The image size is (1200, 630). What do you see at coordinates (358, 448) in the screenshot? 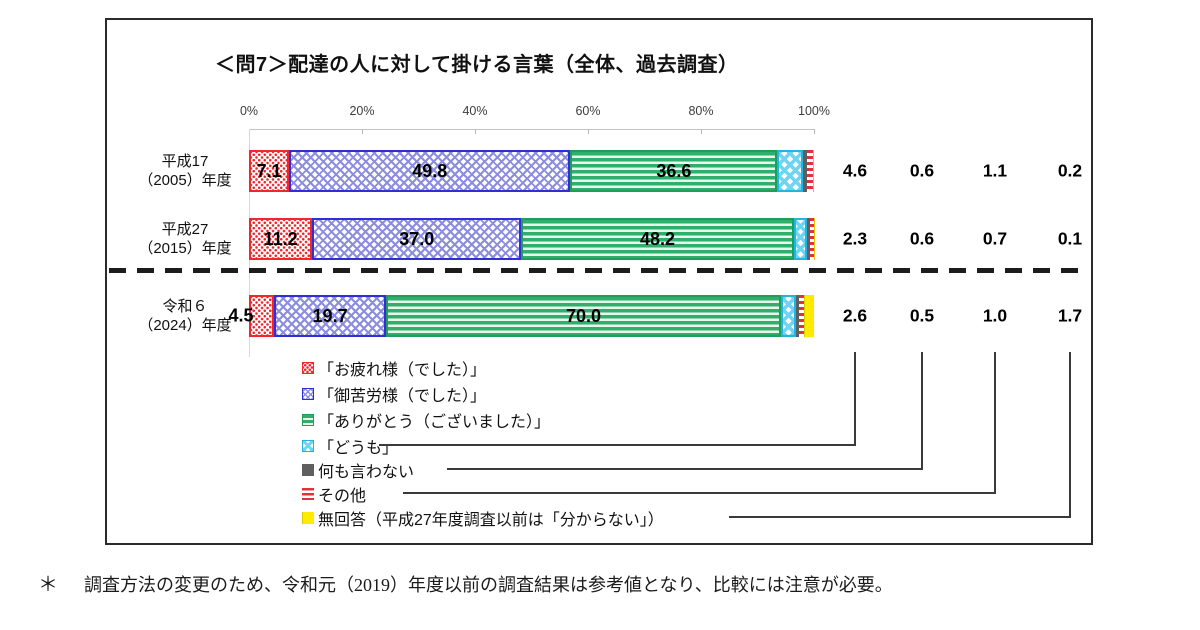
I see `legend-label: 「どうも」` at bounding box center [358, 448].